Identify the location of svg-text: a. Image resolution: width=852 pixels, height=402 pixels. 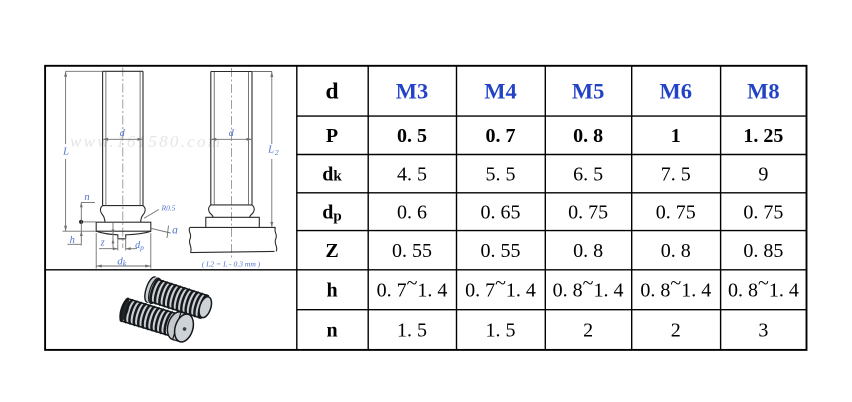
(175, 231).